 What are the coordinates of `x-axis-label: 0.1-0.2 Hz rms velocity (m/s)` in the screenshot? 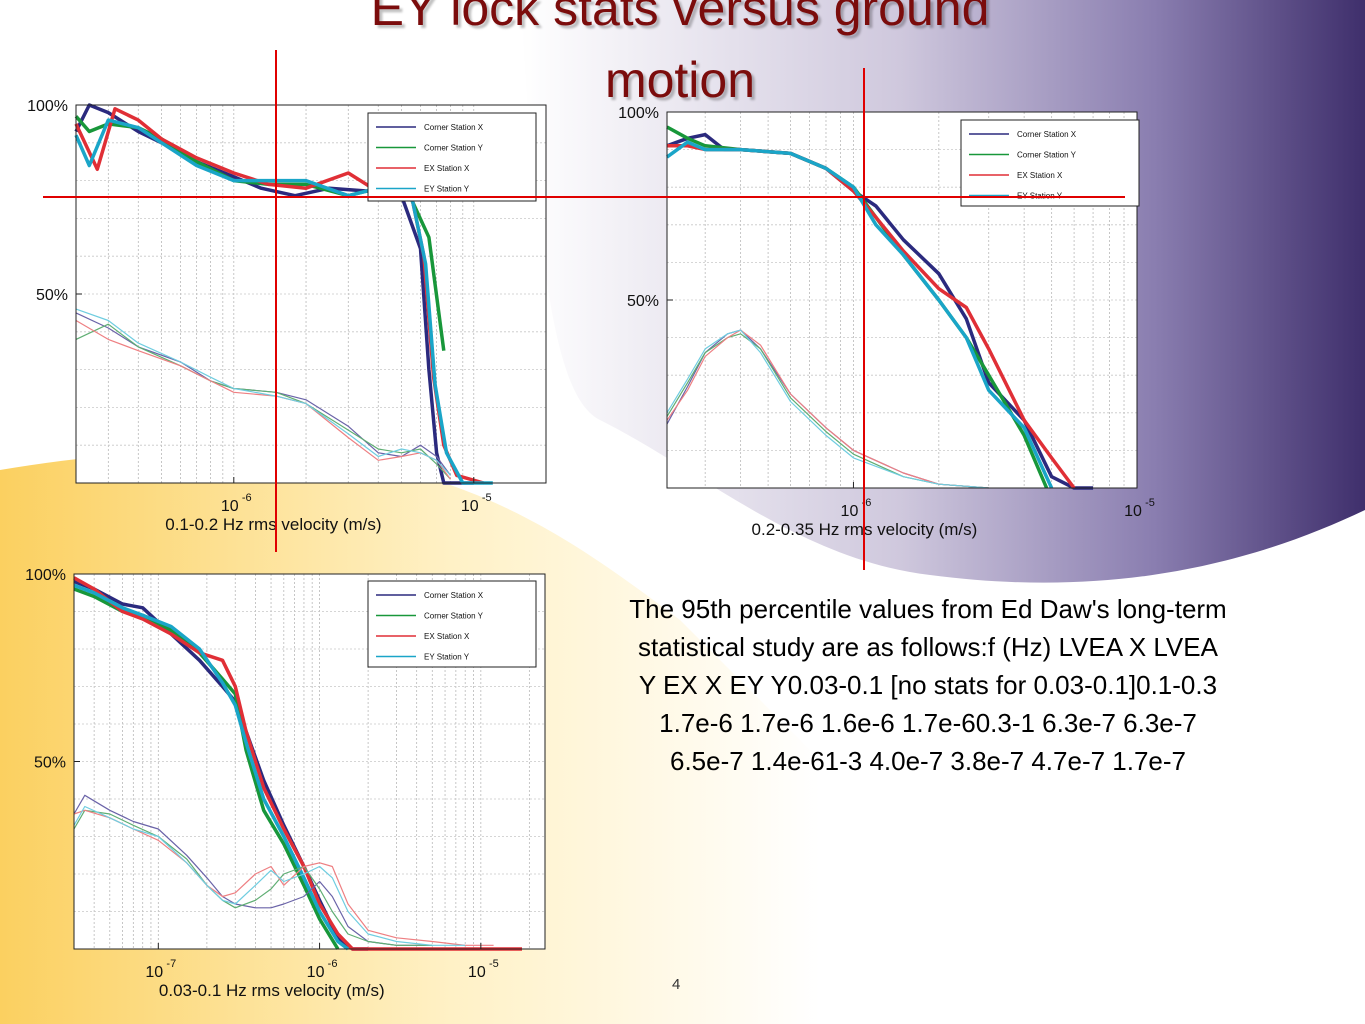 It's located at (273, 524).